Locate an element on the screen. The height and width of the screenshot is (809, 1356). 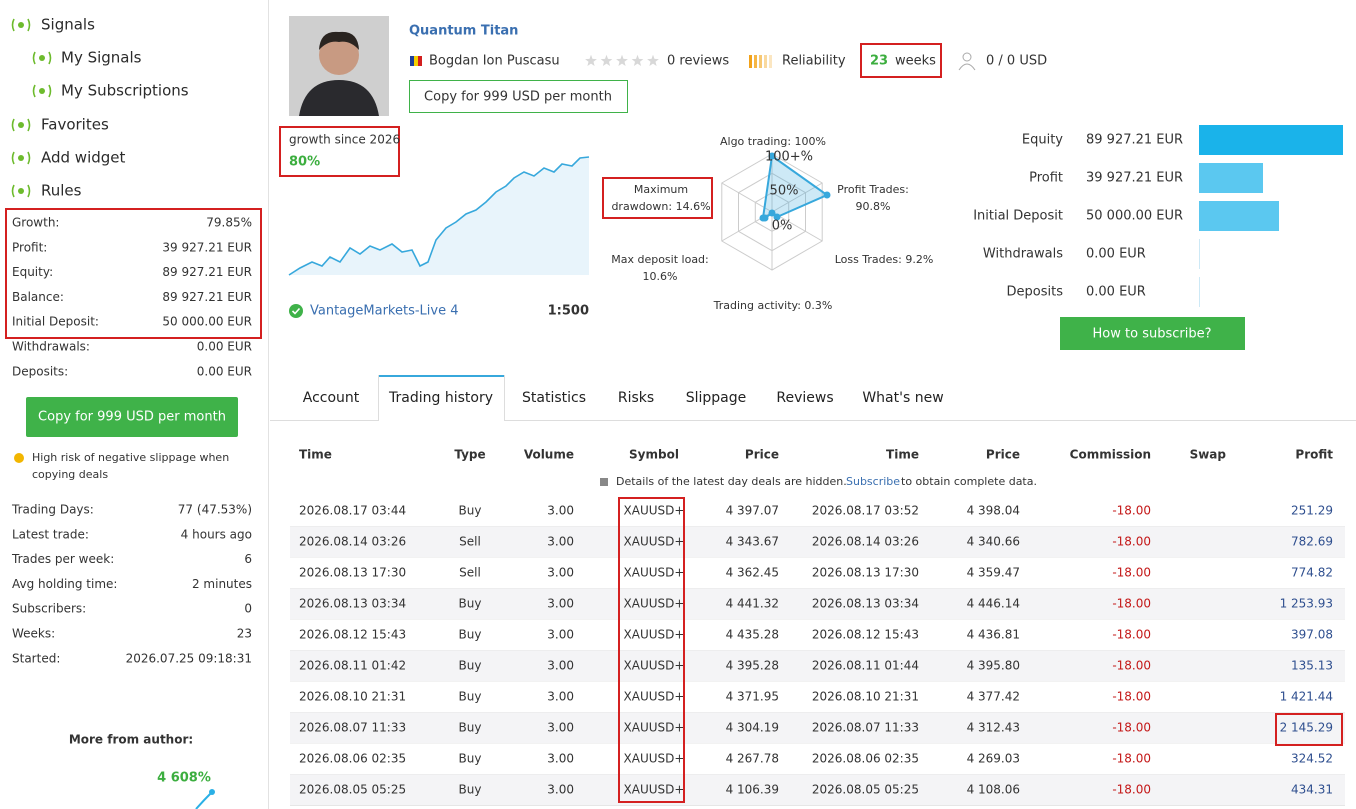
tab: Reviews is located at coordinates (804, 398).